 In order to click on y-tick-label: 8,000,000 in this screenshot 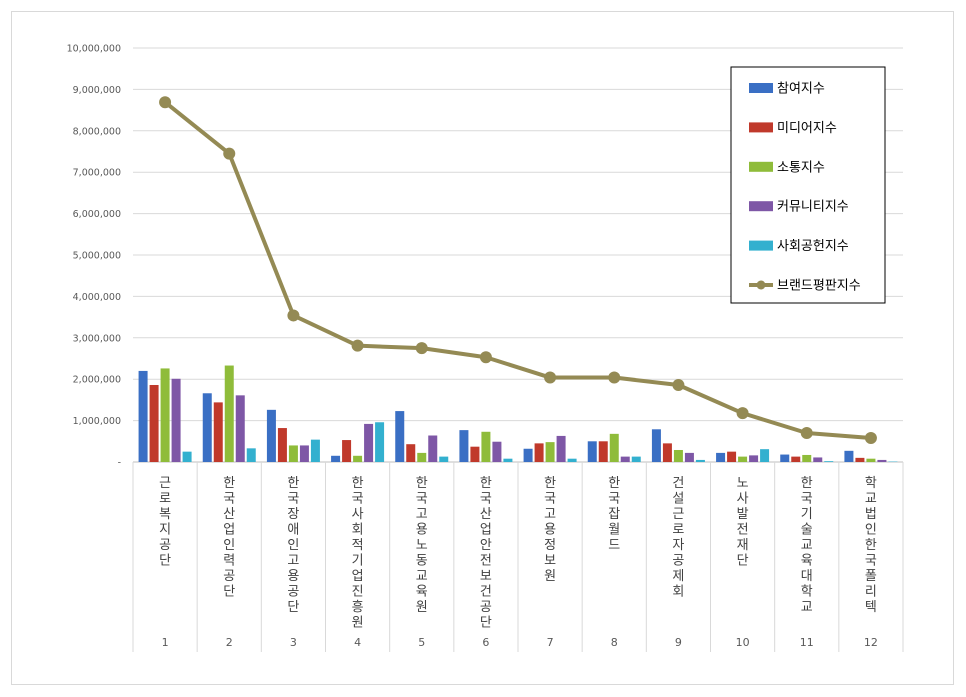, I will do `click(97, 131)`.